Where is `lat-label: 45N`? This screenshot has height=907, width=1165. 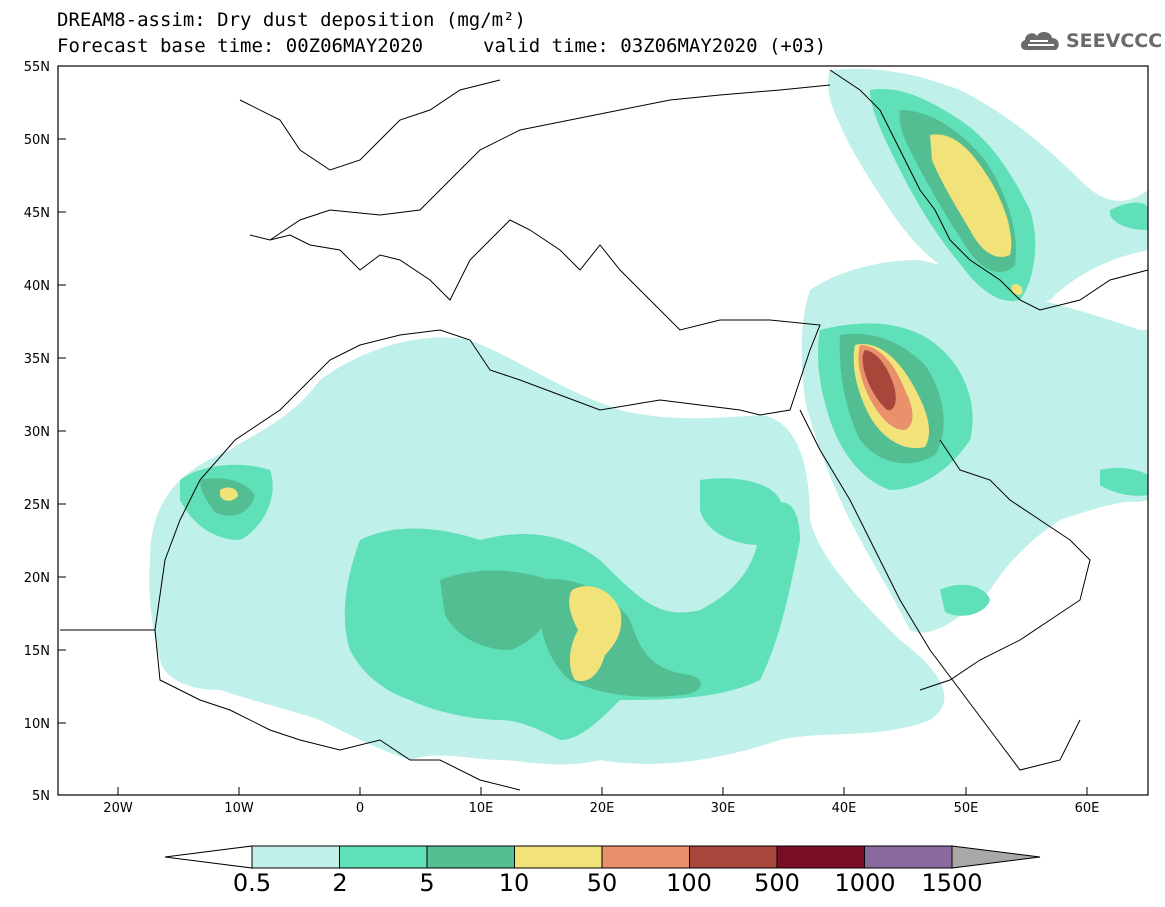
lat-label: 45N is located at coordinates (37, 213).